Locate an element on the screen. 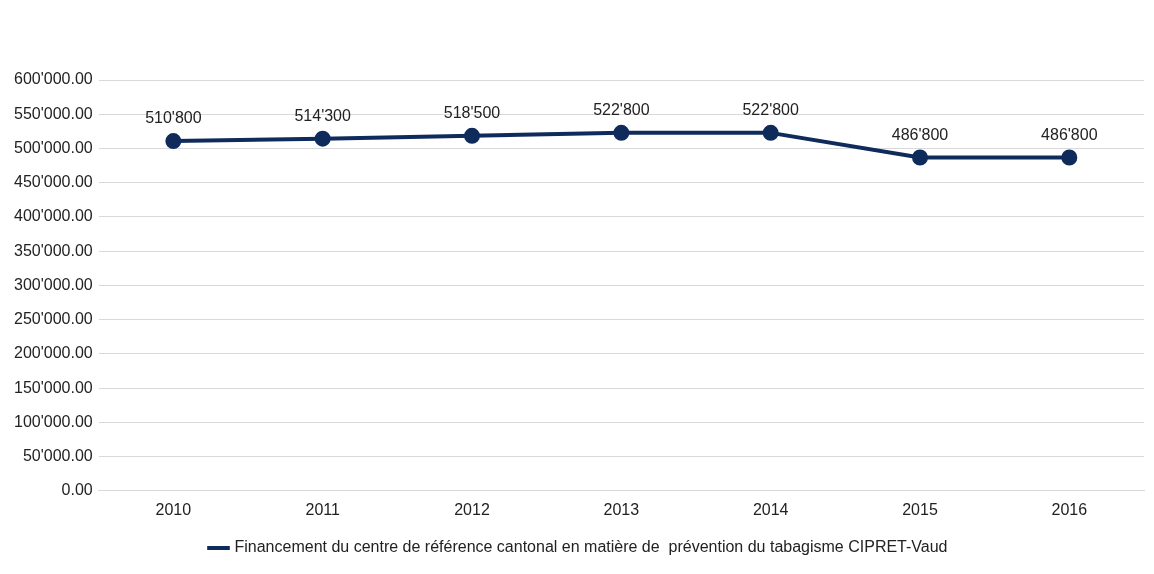 The image size is (1154, 574). y-tick-label: 550'000.00 is located at coordinates (53, 113).